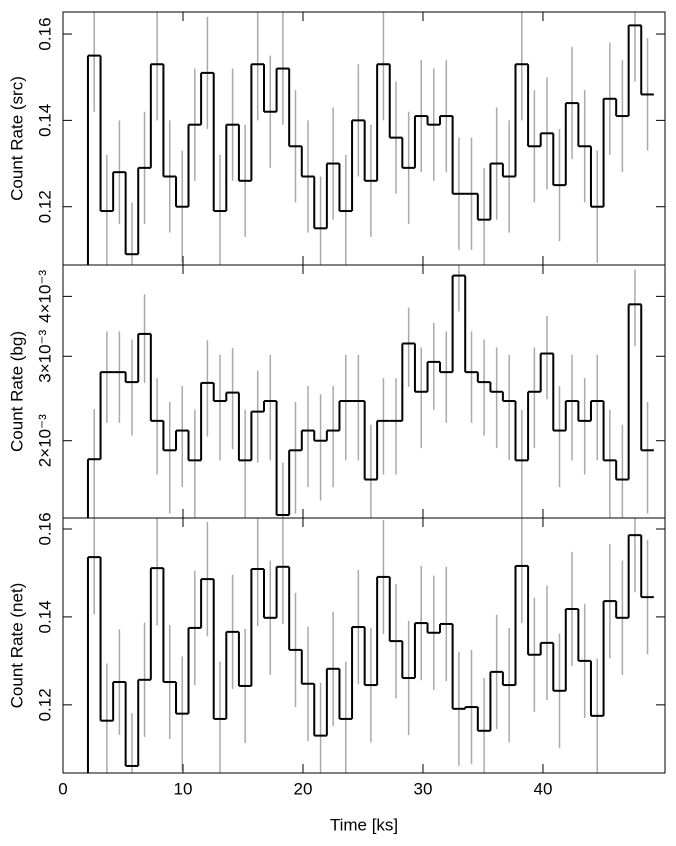  I want to click on y-axis-label: Count Rate (net), so click(16, 646).